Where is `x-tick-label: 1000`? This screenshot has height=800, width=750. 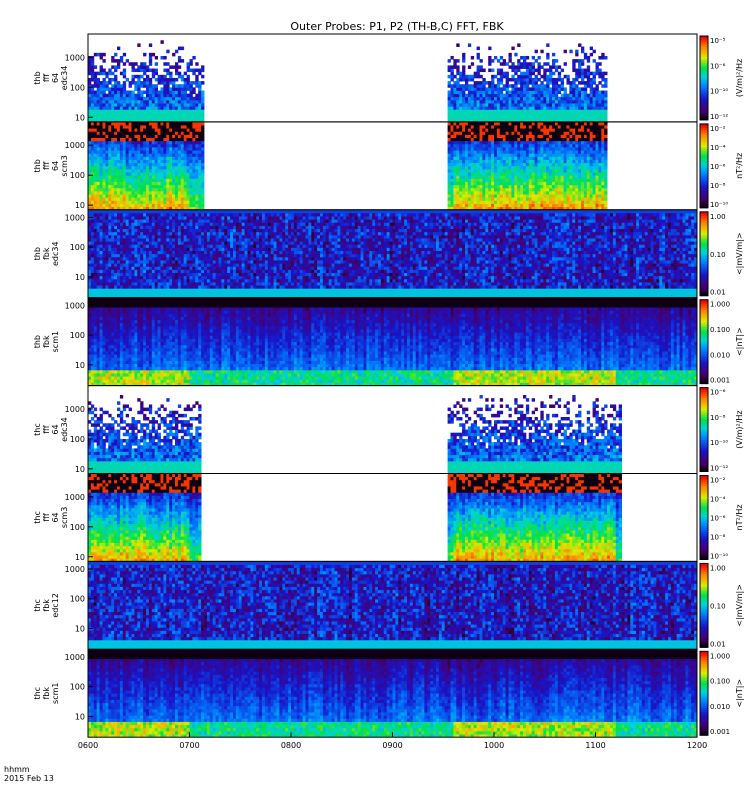
x-tick-label: 1000 is located at coordinates (494, 745).